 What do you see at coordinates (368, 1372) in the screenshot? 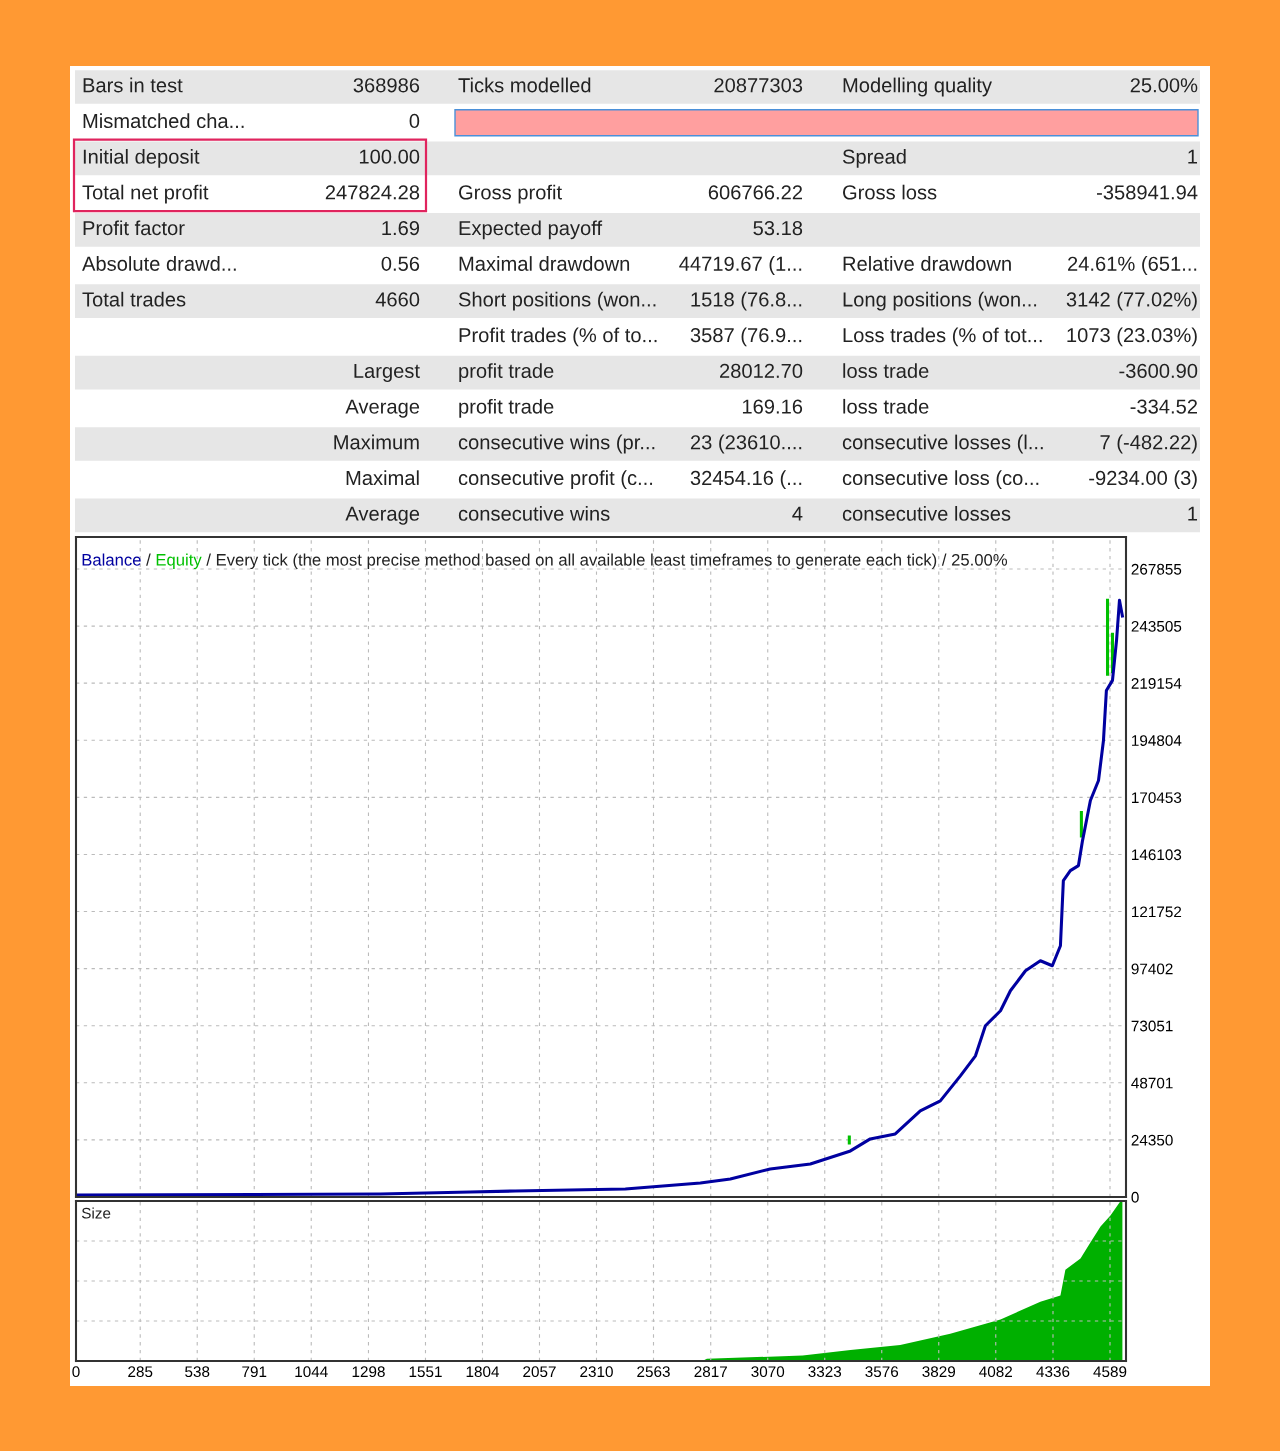
I see `x-tick-label: 1298` at bounding box center [368, 1372].